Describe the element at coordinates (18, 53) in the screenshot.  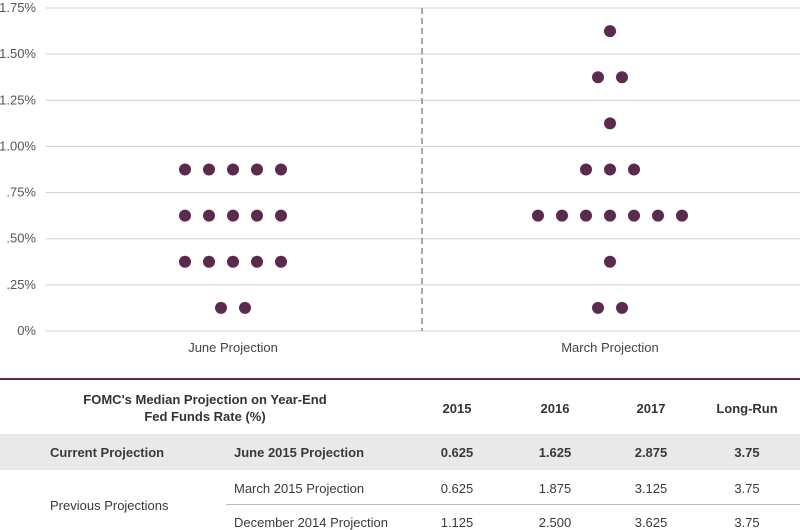
I see `y-tick-label: 1.50%` at that location.